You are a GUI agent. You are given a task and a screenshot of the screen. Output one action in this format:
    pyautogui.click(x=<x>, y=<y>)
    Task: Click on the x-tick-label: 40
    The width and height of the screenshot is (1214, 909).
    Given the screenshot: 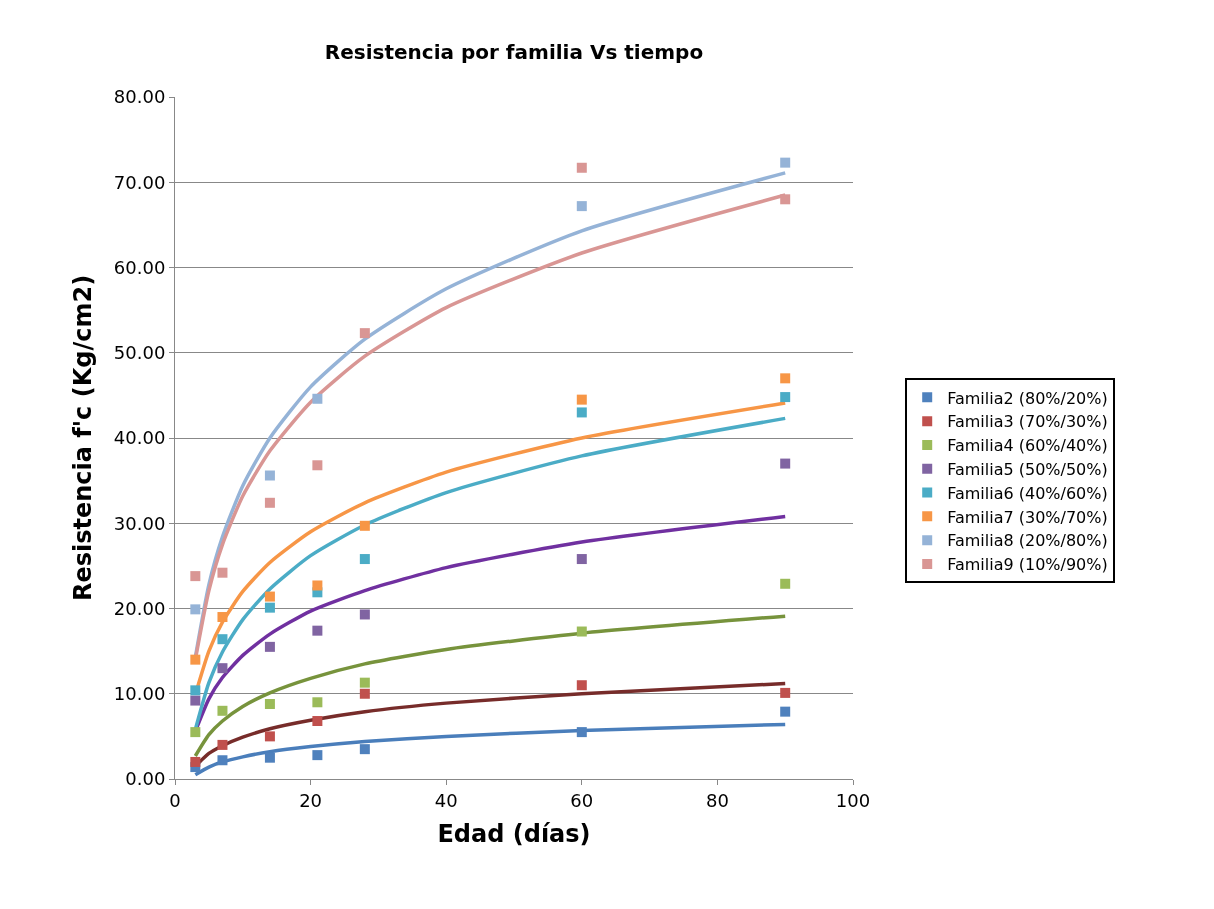 What is the action you would take?
    pyautogui.click(x=446, y=800)
    